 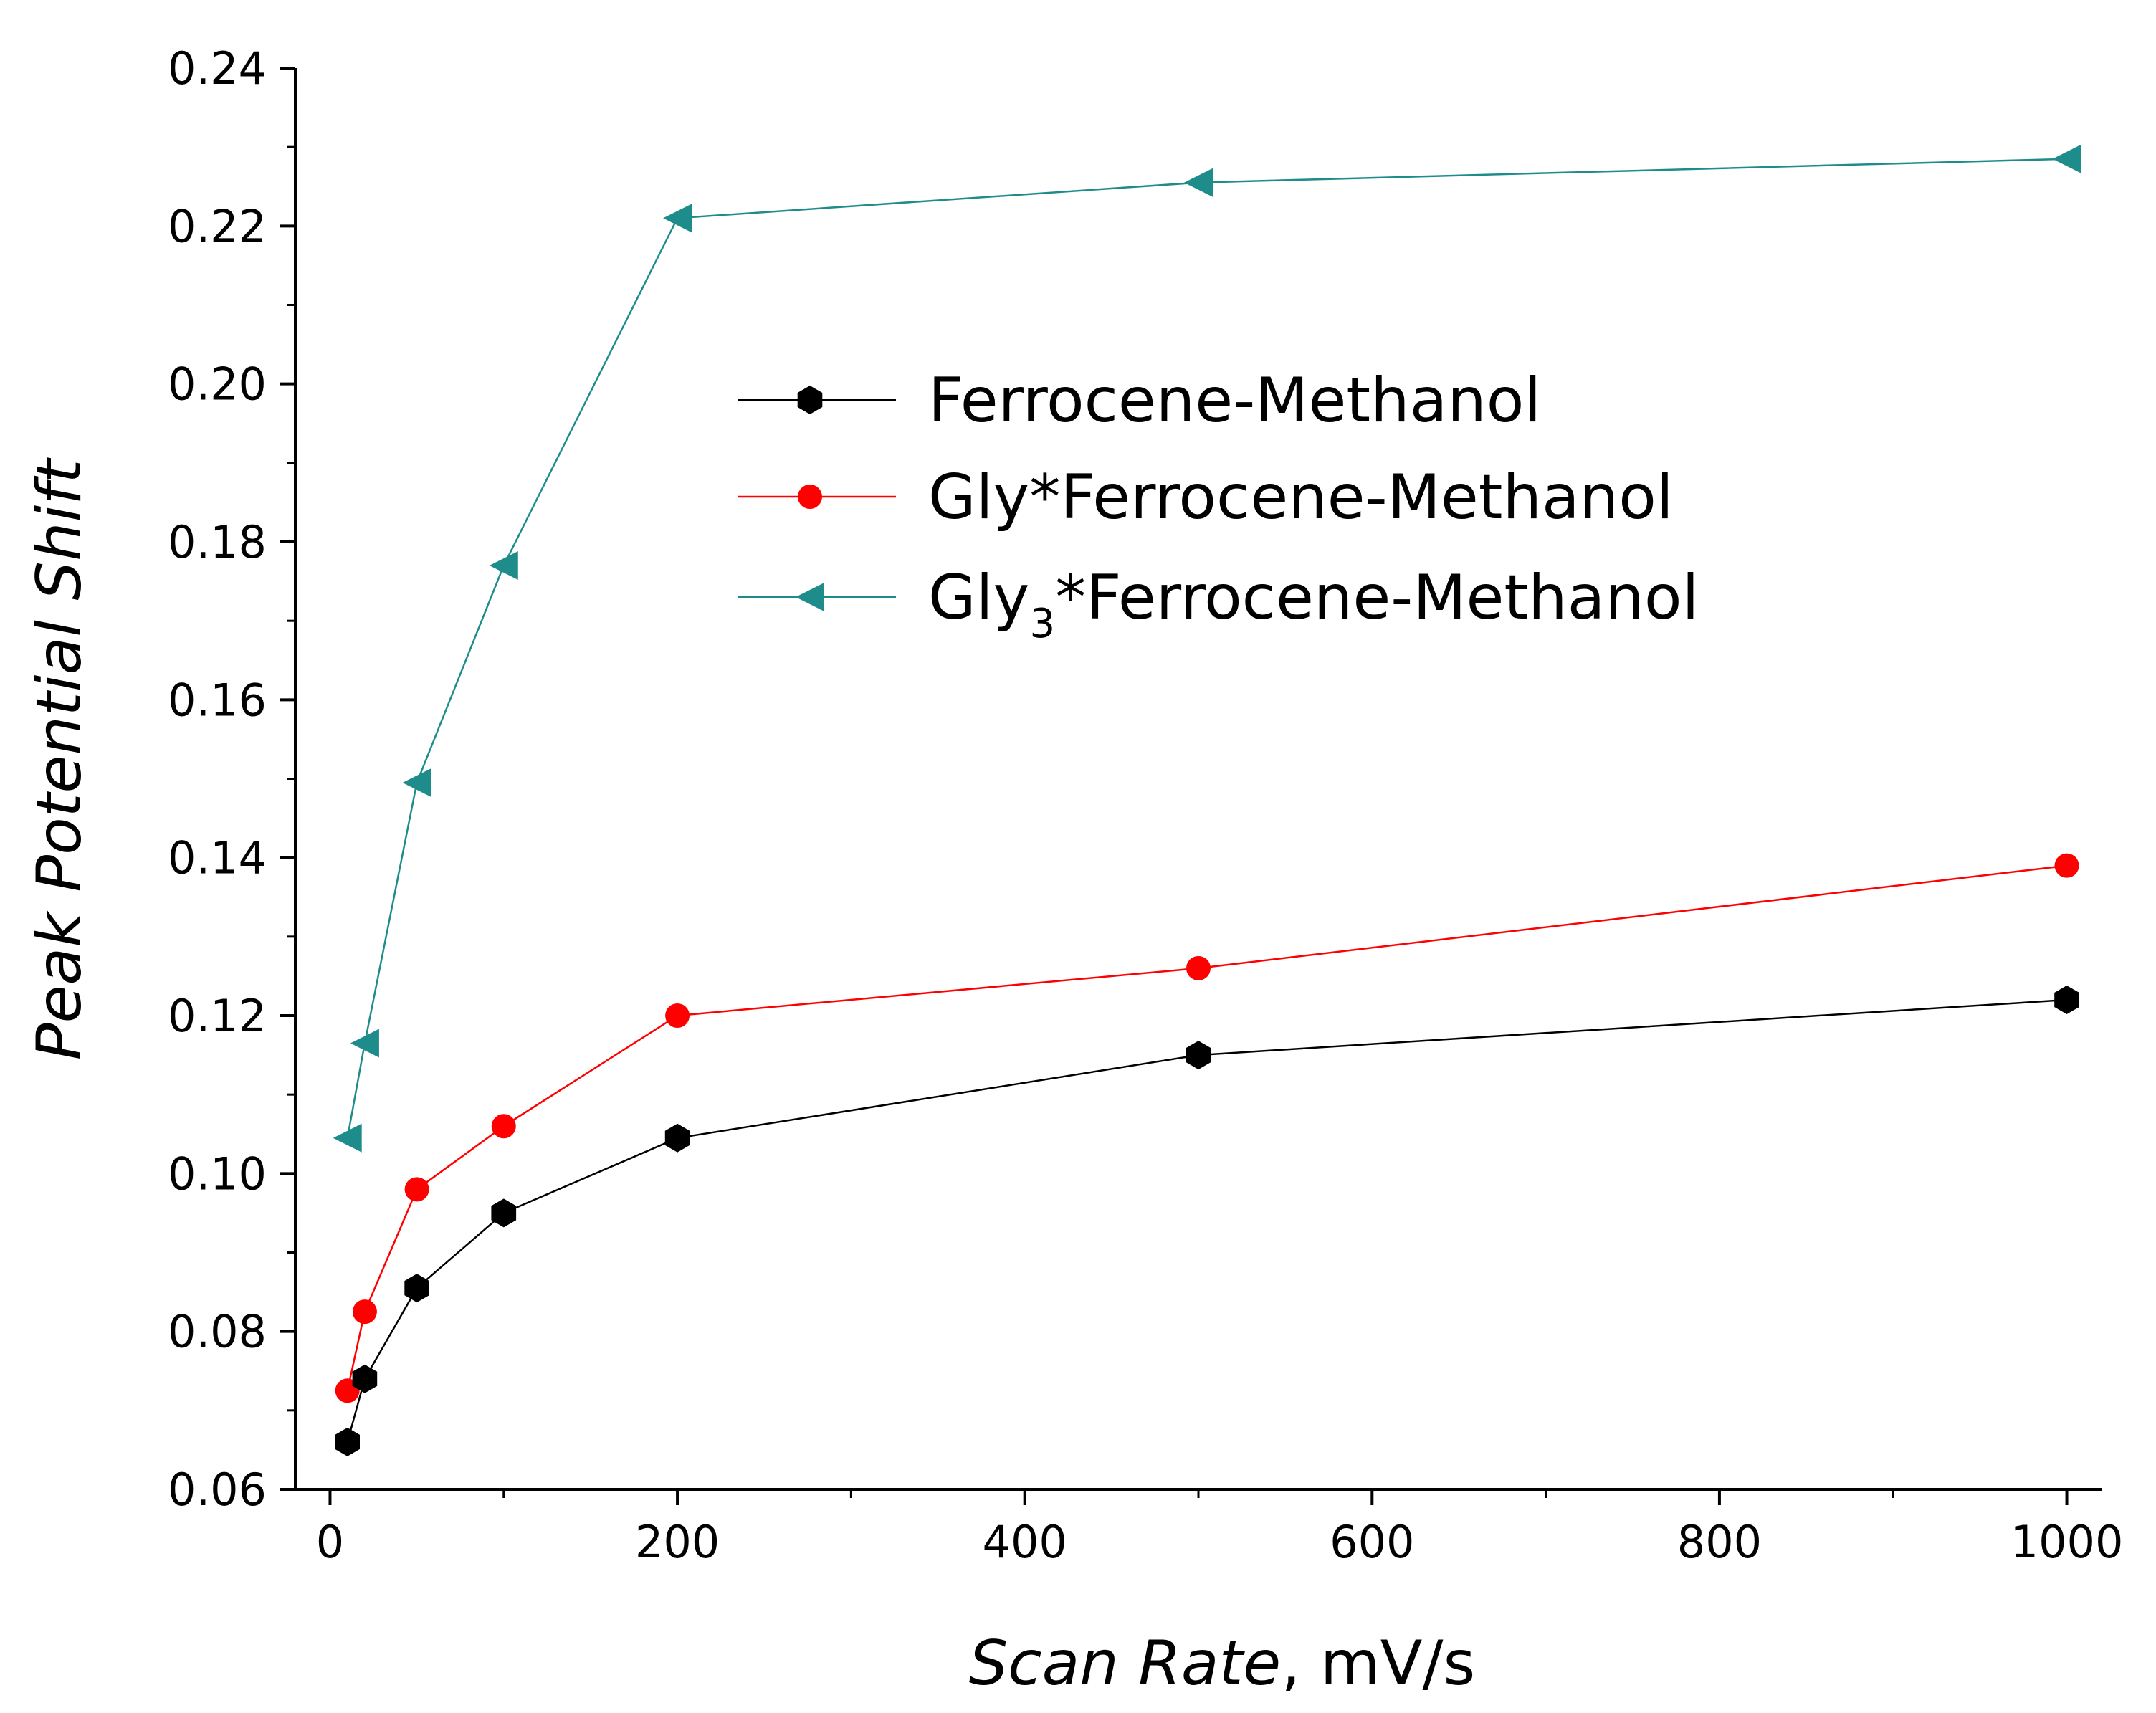 What do you see at coordinates (217, 385) in the screenshot?
I see `y-tick-label: 0.20` at bounding box center [217, 385].